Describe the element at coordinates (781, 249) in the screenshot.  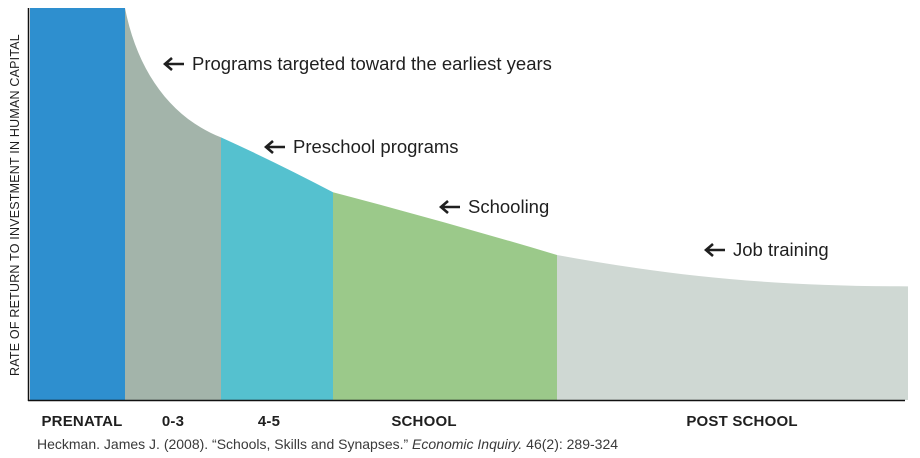
I see `annotation-label: Job training` at that location.